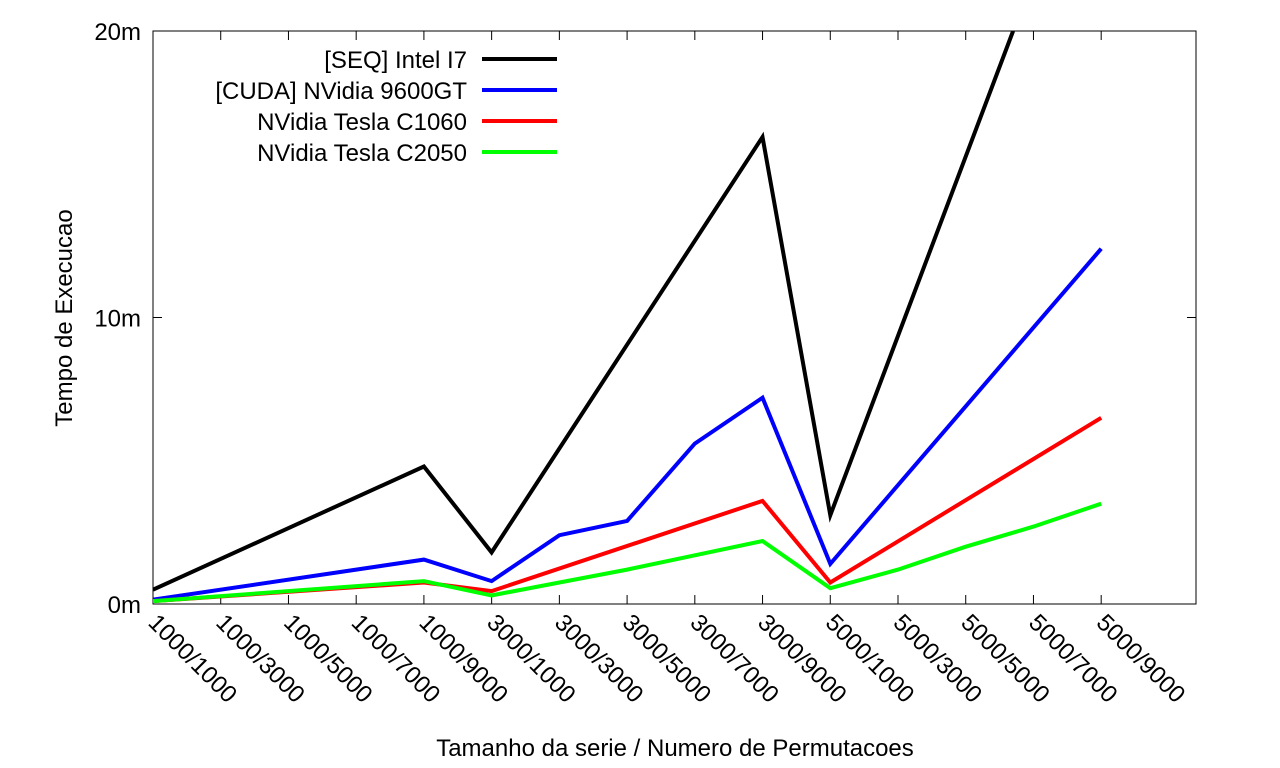  What do you see at coordinates (675, 748) in the screenshot?
I see `x-axis-title: Tamanho da serie / Numero de Permutacoes` at bounding box center [675, 748].